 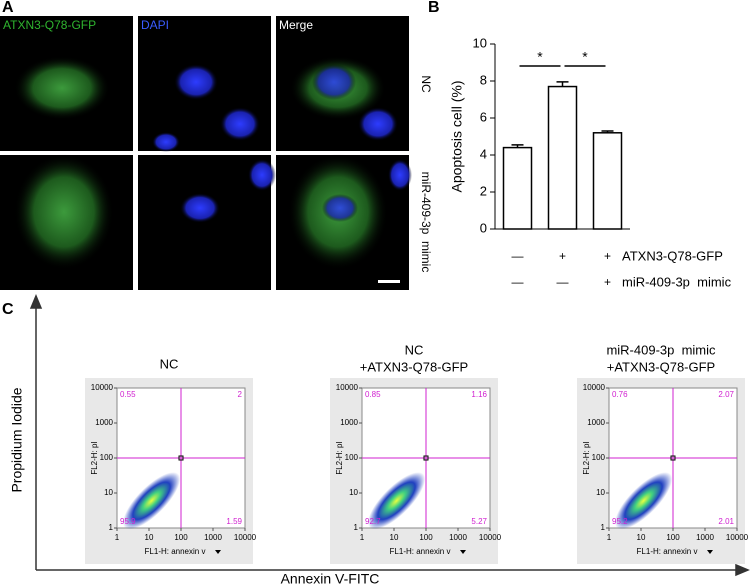 I want to click on y-tick-label: 4, so click(x=483, y=153).